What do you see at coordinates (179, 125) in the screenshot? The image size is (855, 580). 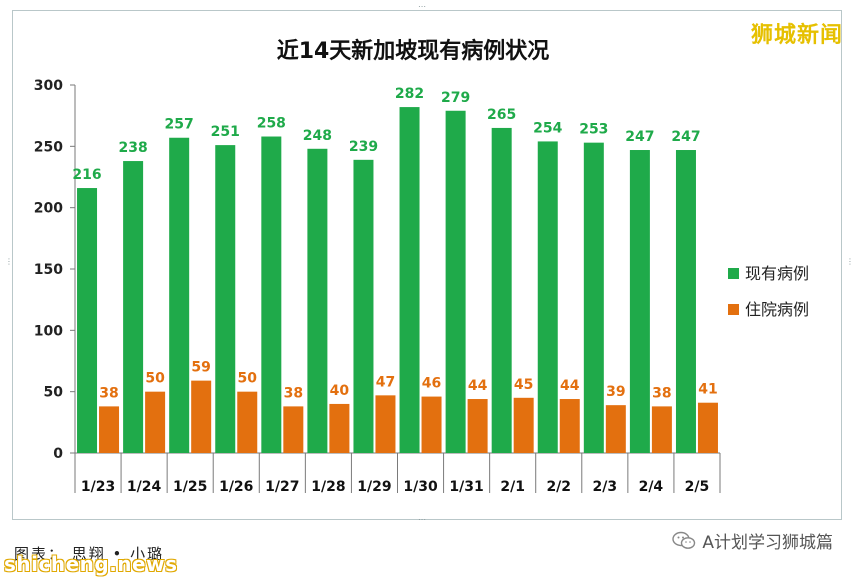 I see `data-label-current: 257` at bounding box center [179, 125].